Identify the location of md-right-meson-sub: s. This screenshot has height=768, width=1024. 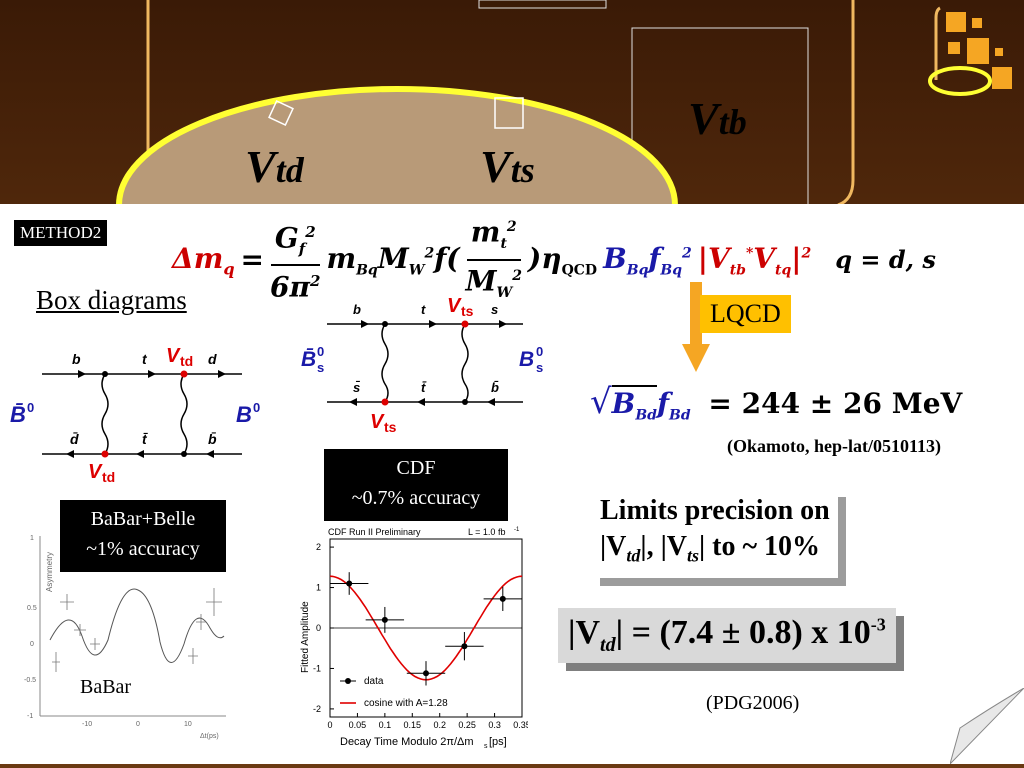
(539, 367).